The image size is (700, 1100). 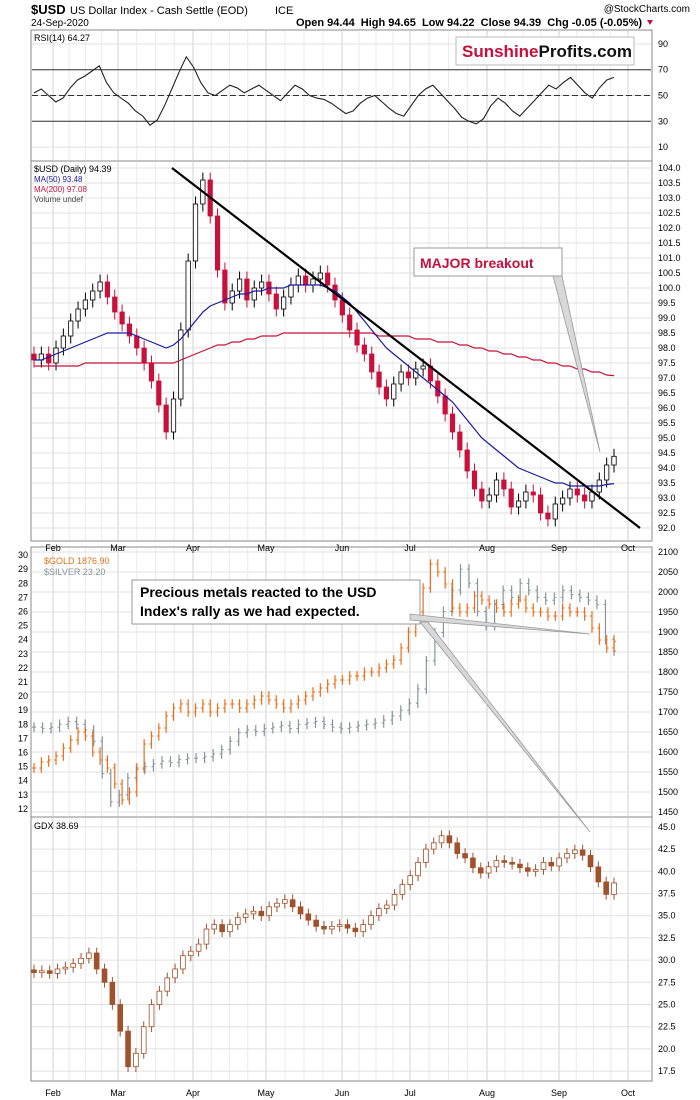 I want to click on metals-callout-line1: Precious metals reacted to the USD, so click(x=258, y=592).